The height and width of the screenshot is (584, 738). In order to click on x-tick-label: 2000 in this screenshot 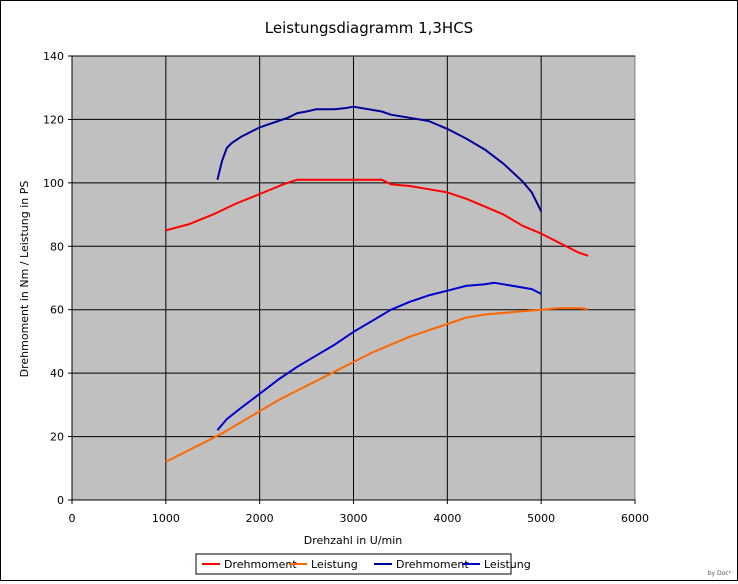, I will do `click(260, 518)`.